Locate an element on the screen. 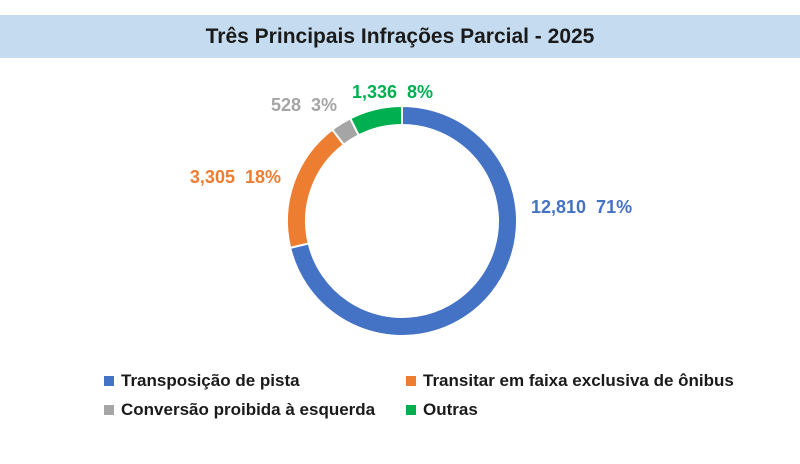 This screenshot has width=800, height=464. data-label-transposicao: 12,810 71% is located at coordinates (581, 207).